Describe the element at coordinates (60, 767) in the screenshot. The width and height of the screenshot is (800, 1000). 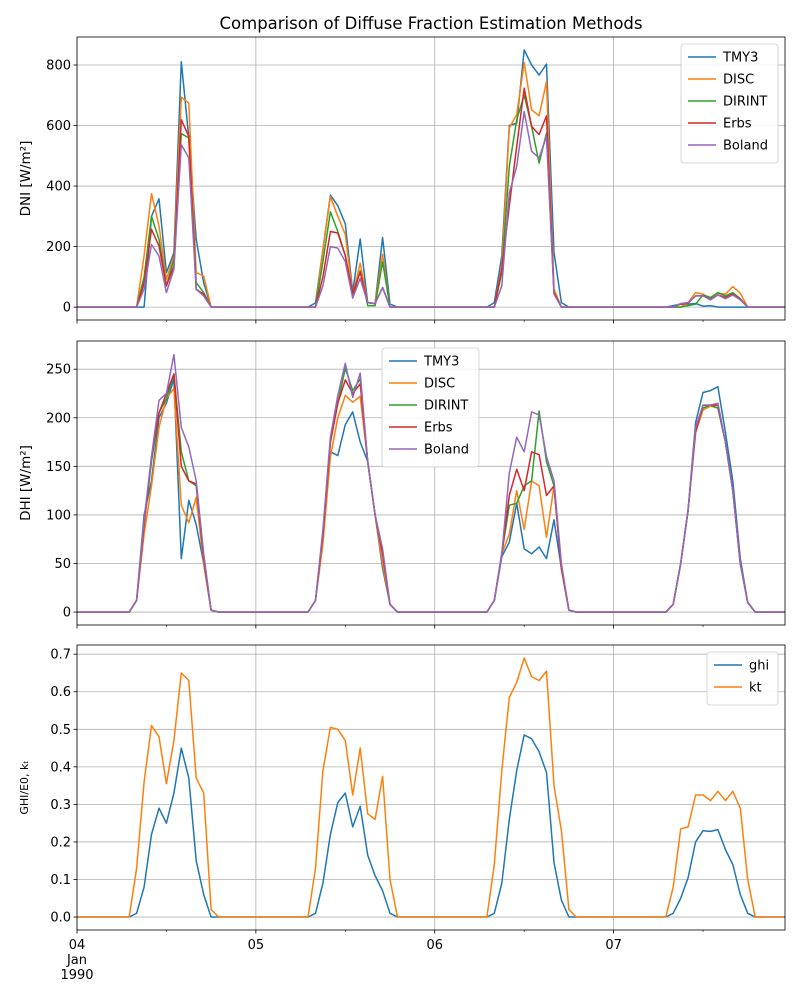
I see `y-tick-label: 0.4` at that location.